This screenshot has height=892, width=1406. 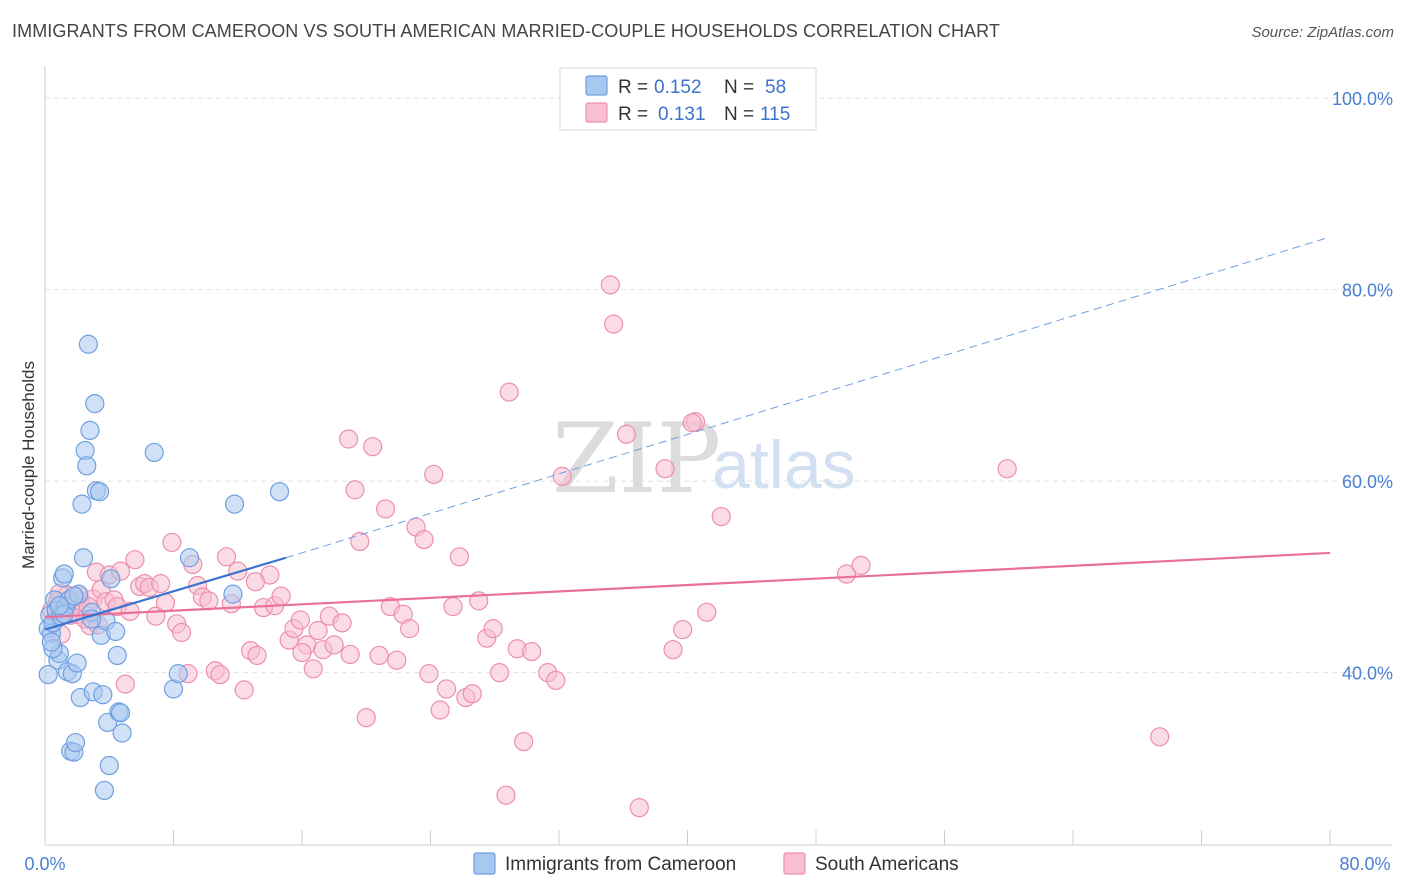 What do you see at coordinates (678, 87) in the screenshot?
I see `stats-r-value-blue: 0.152` at bounding box center [678, 87].